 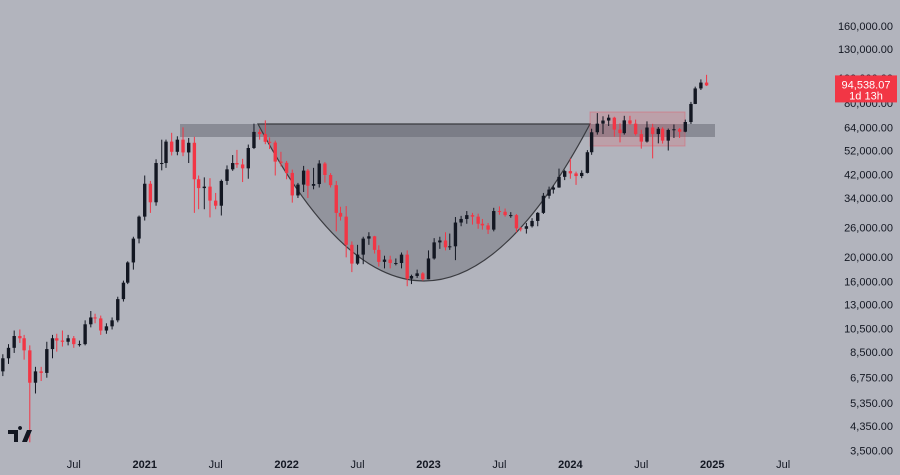 I want to click on y-tick-label: 64,000.00, so click(x=868, y=129).